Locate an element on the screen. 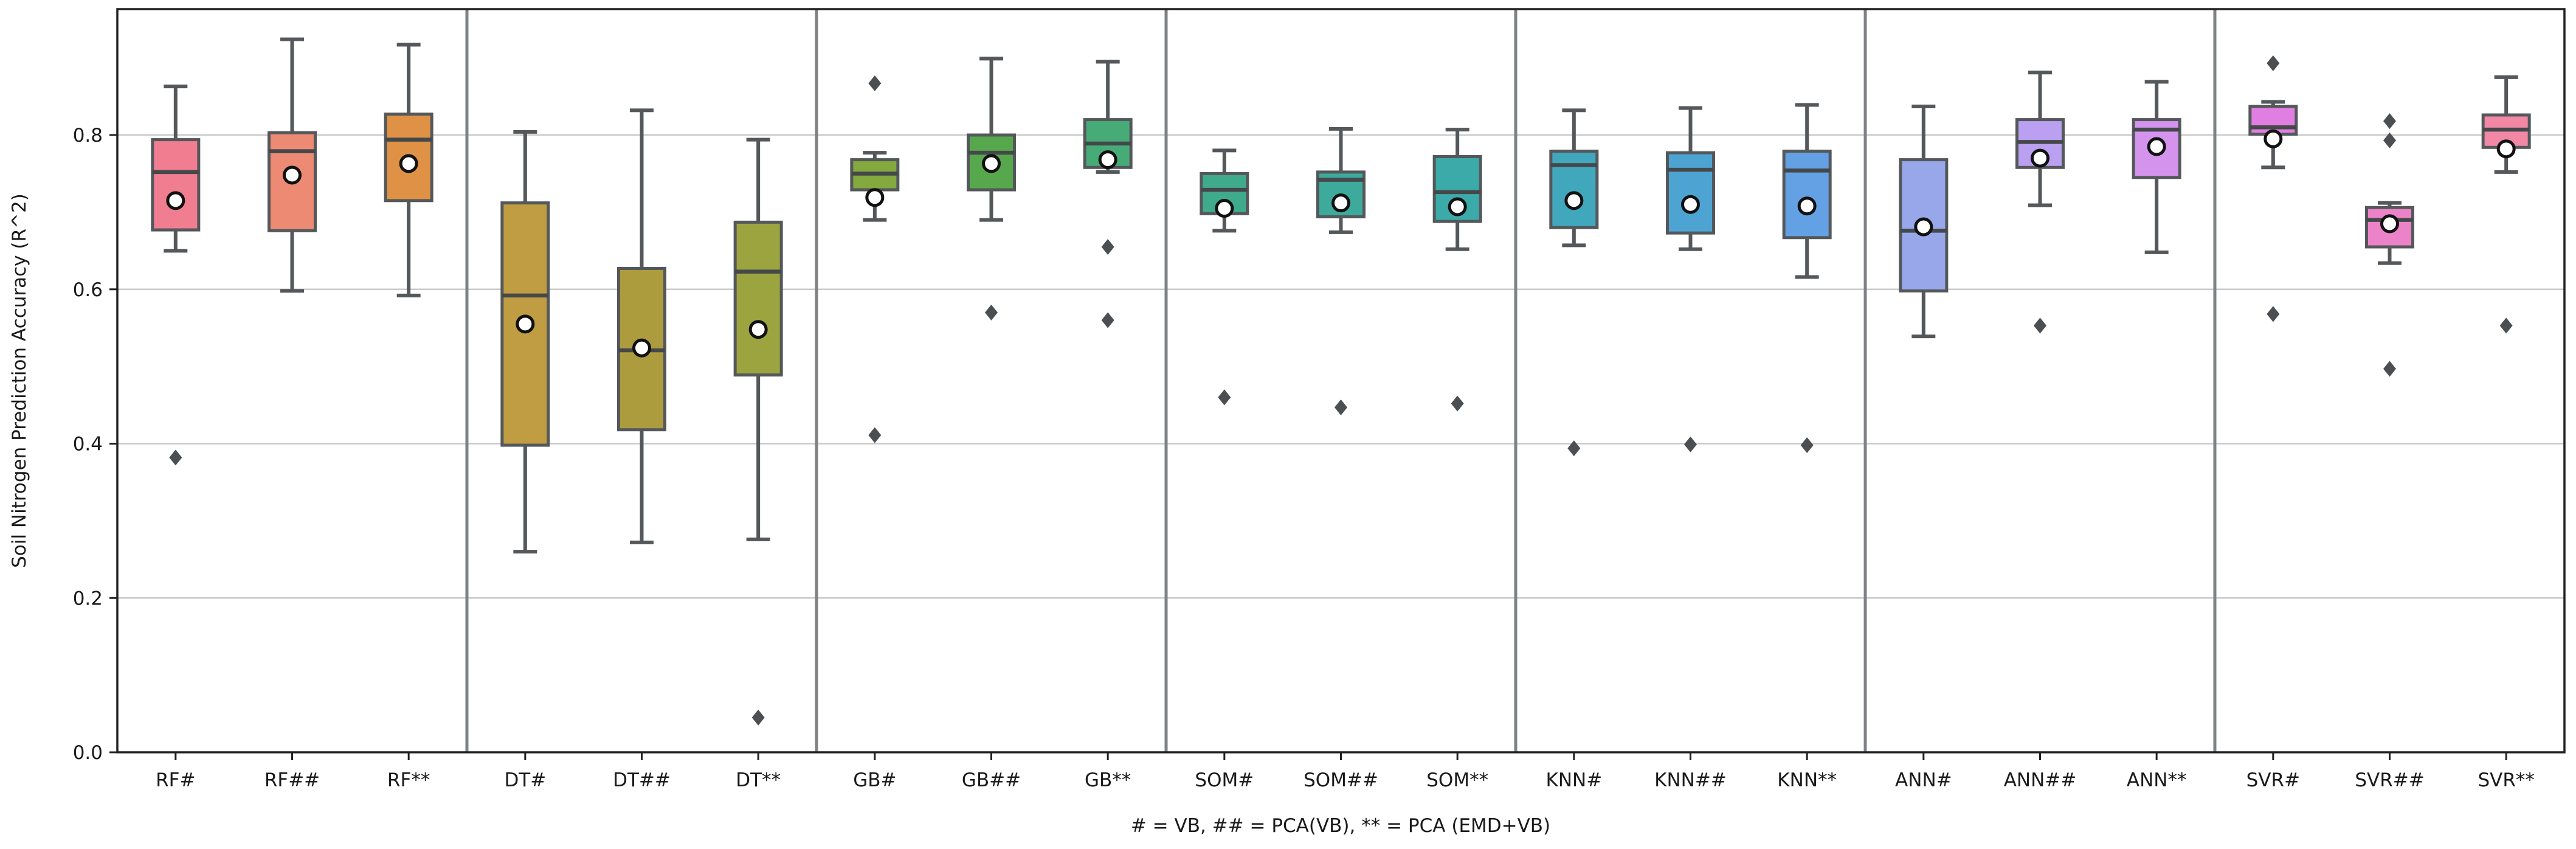  x-tick-label-ANN**: ANN** is located at coordinates (2157, 780).